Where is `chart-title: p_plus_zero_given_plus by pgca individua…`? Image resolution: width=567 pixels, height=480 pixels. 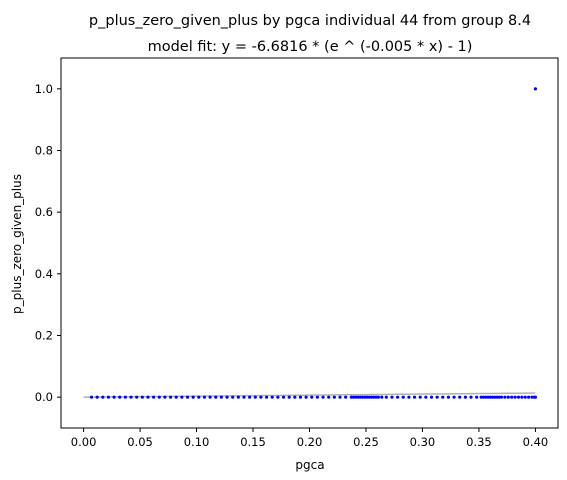
chart-title: p_plus_zero_given_plus by pgca individua… is located at coordinates (310, 21).